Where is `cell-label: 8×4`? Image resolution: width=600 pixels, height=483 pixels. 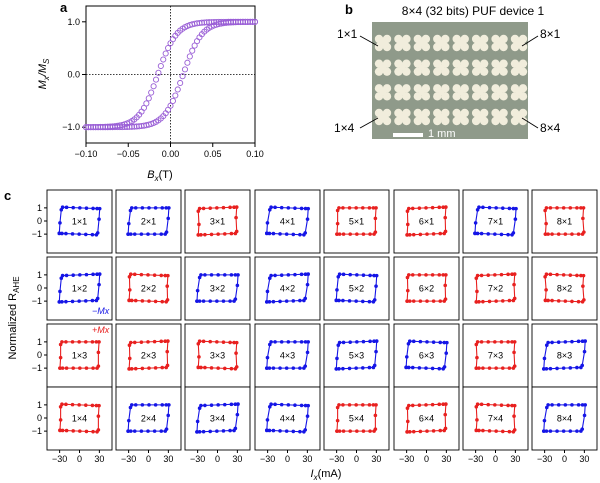 cell-label: 8×4 is located at coordinates (564, 419).